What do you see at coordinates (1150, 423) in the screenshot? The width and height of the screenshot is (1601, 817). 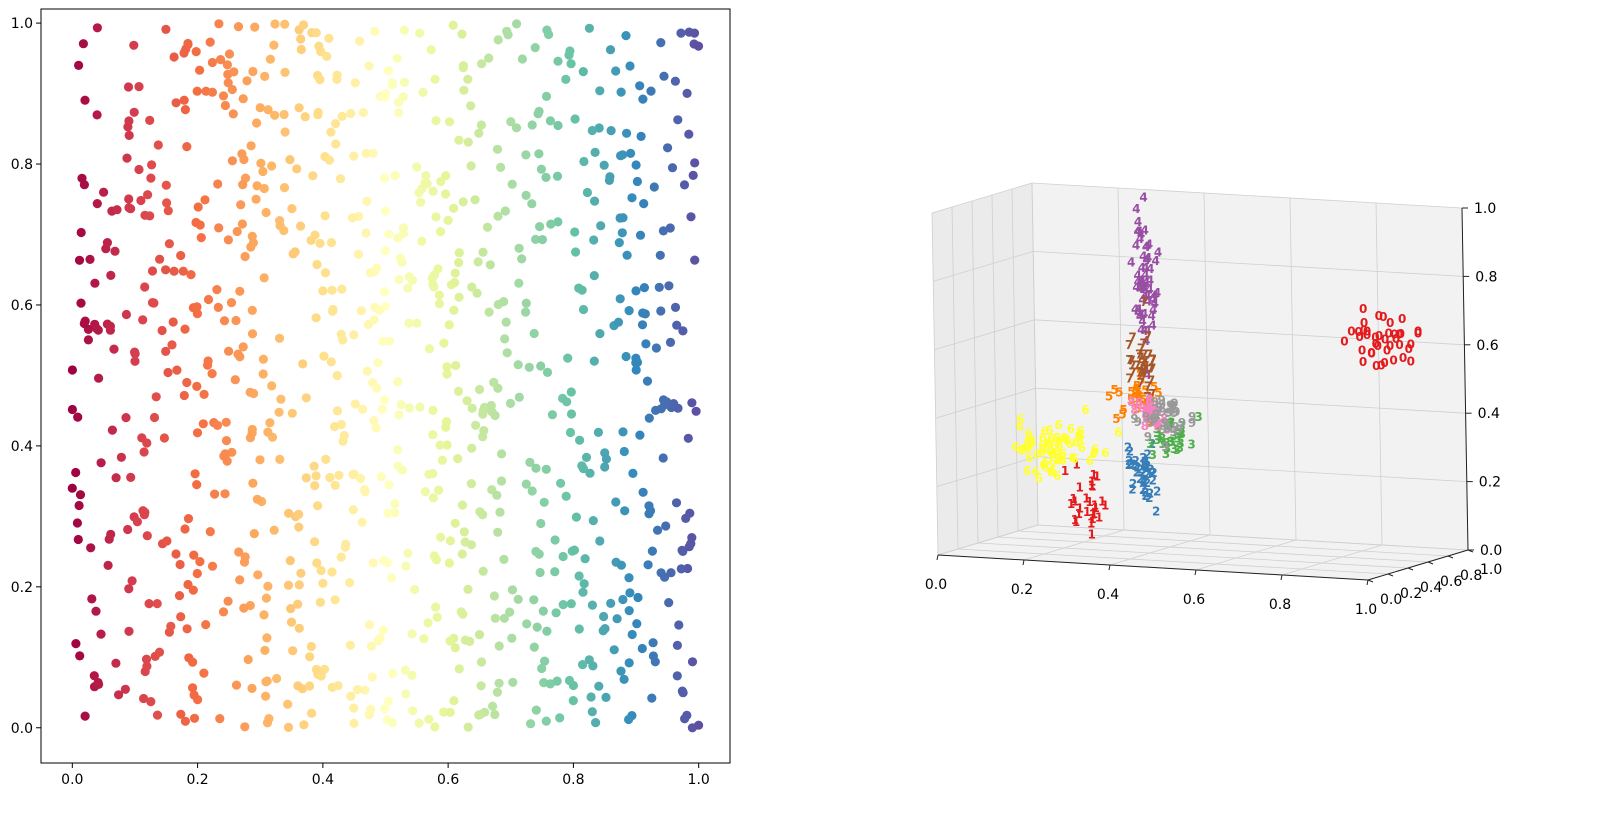 I see `digit-marker-9: 9` at bounding box center [1150, 423].